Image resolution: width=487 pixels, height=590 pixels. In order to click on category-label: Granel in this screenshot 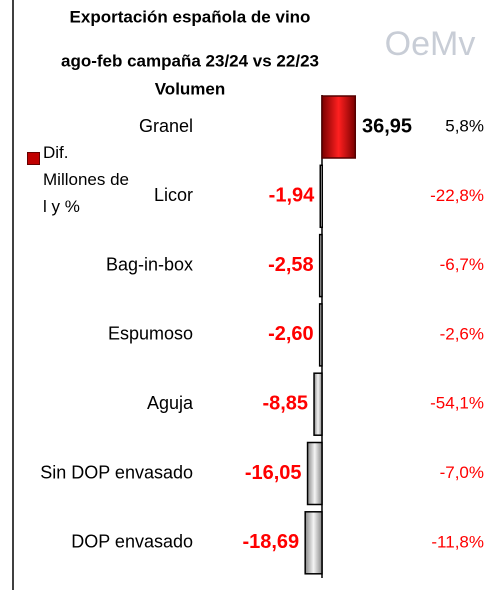, I will do `click(166, 126)`.